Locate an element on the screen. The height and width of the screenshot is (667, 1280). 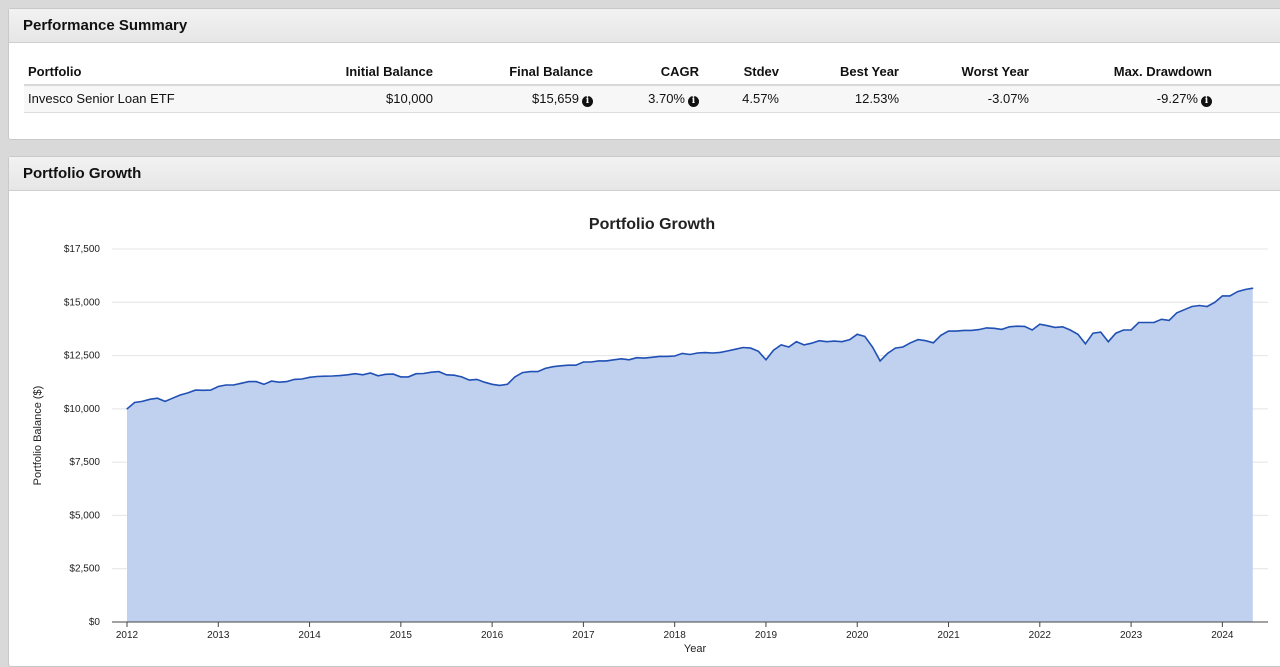
cell-max-drawdown: -9.27% i is located at coordinates (1124, 99).